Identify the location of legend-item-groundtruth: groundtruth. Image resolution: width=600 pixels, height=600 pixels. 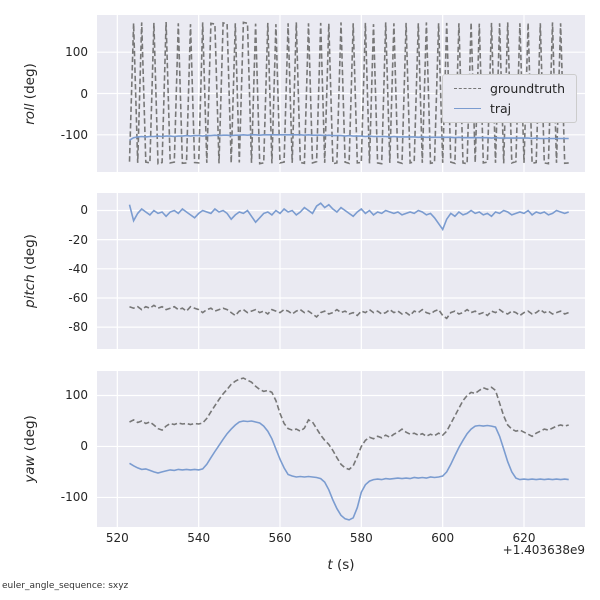
(509, 88).